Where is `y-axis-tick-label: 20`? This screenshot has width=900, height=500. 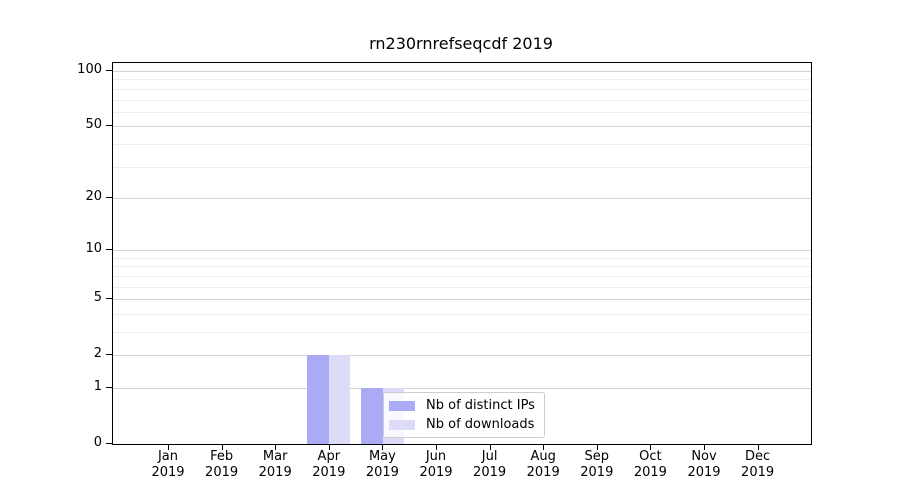 y-axis-tick-label: 20 is located at coordinates (93, 196).